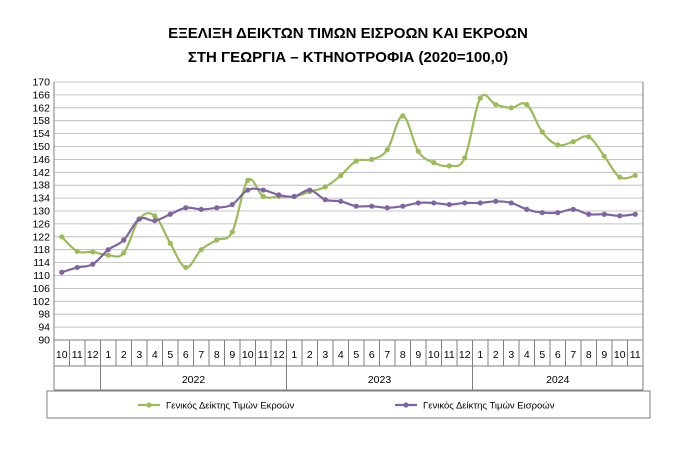 This screenshot has width=696, height=450. Describe the element at coordinates (41, 289) in the screenshot. I see `y-tick-label: 106` at that location.